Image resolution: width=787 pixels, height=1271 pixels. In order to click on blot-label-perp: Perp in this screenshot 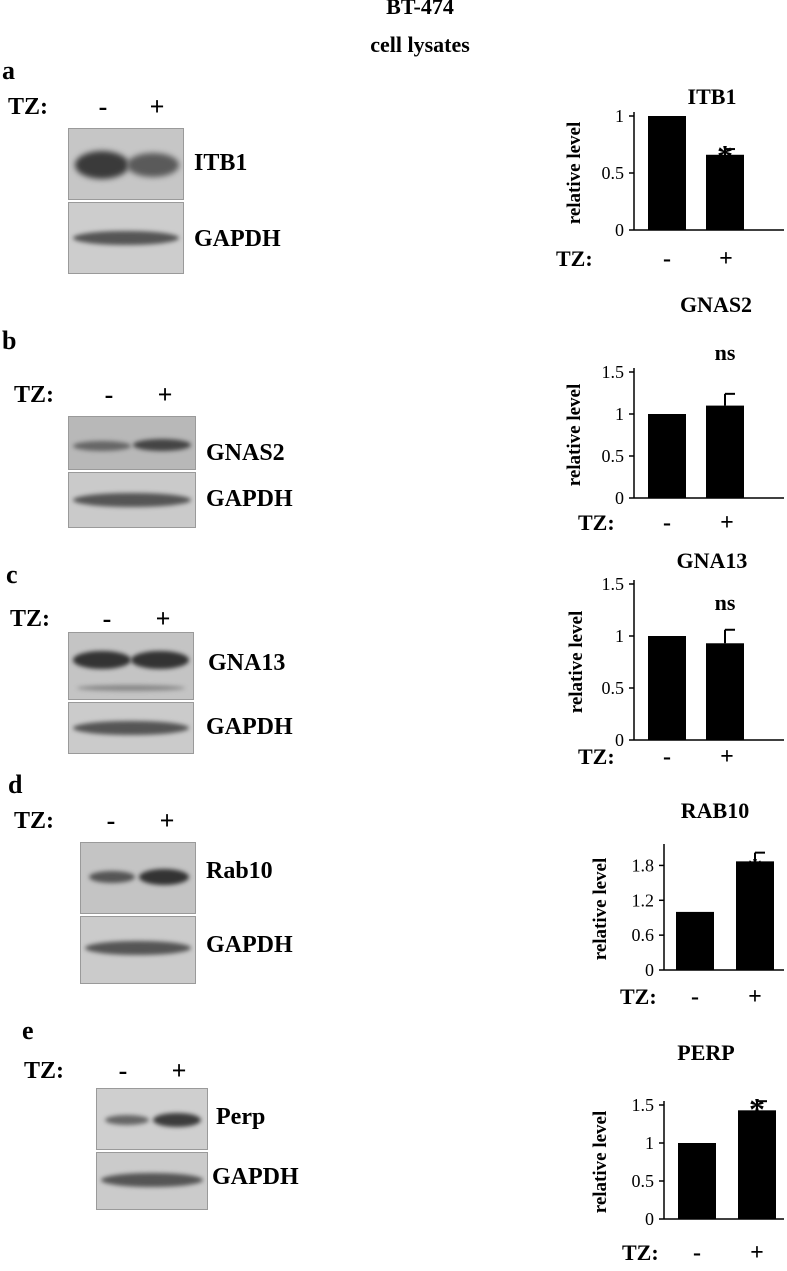, I will do `click(241, 1117)`.